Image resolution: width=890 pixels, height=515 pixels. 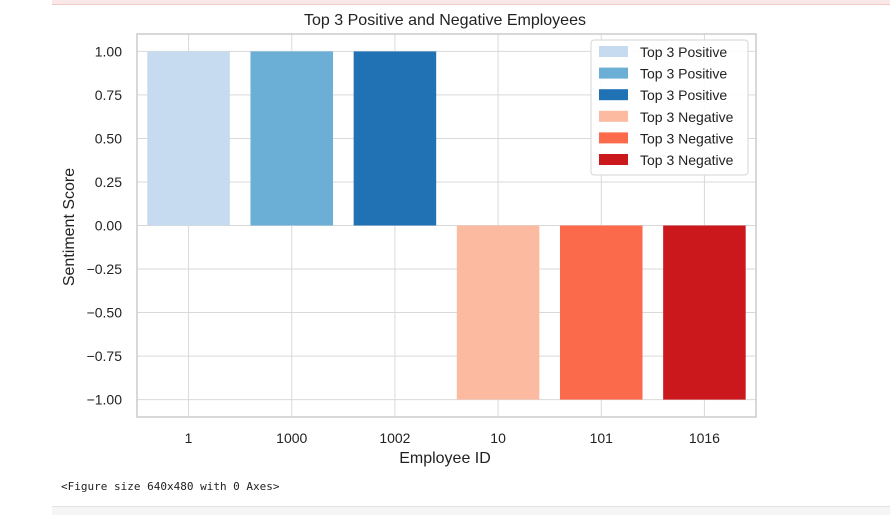 What do you see at coordinates (108, 51) in the screenshot?
I see `y-tick-label: 1.00` at bounding box center [108, 51].